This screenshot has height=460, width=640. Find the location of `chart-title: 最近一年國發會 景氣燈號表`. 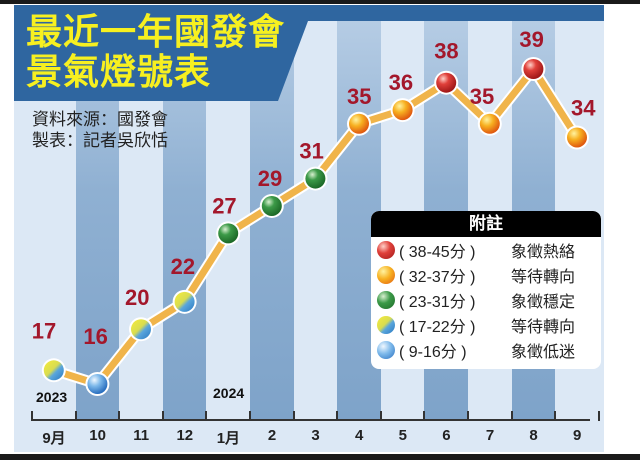

chart-title: 最近一年國發會 景氣燈號表 is located at coordinates (155, 53).